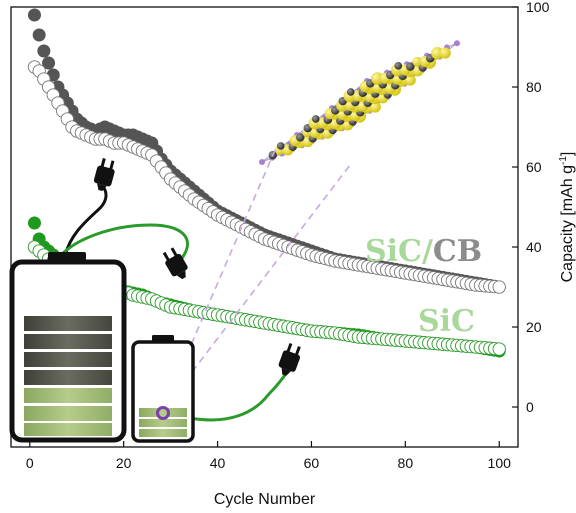  Describe the element at coordinates (104, 175) in the screenshot. I see `plug-black-icon` at that location.